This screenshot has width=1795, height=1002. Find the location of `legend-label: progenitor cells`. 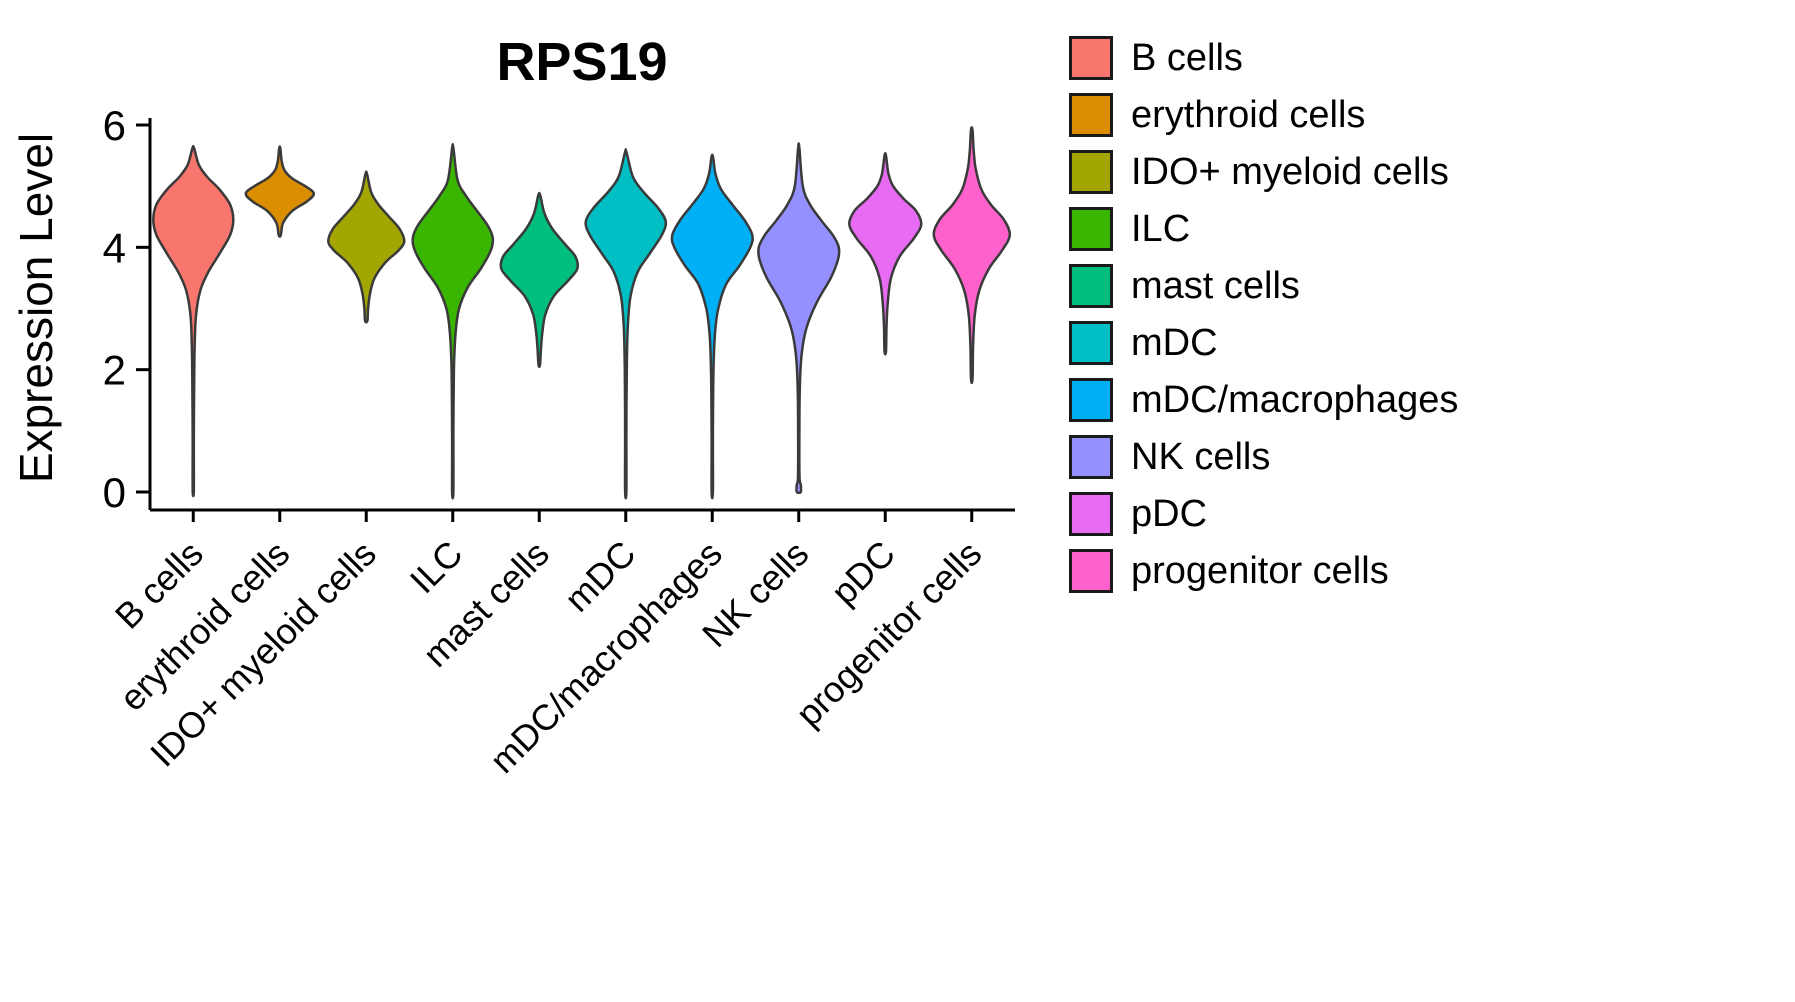

legend-label: progenitor cells is located at coordinates (1260, 571).